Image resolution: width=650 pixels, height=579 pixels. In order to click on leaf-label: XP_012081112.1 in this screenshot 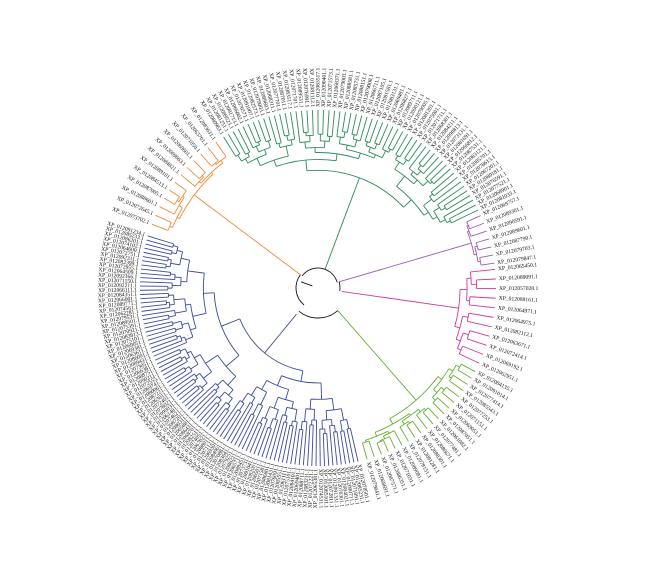, I will do `click(311, 87)`.